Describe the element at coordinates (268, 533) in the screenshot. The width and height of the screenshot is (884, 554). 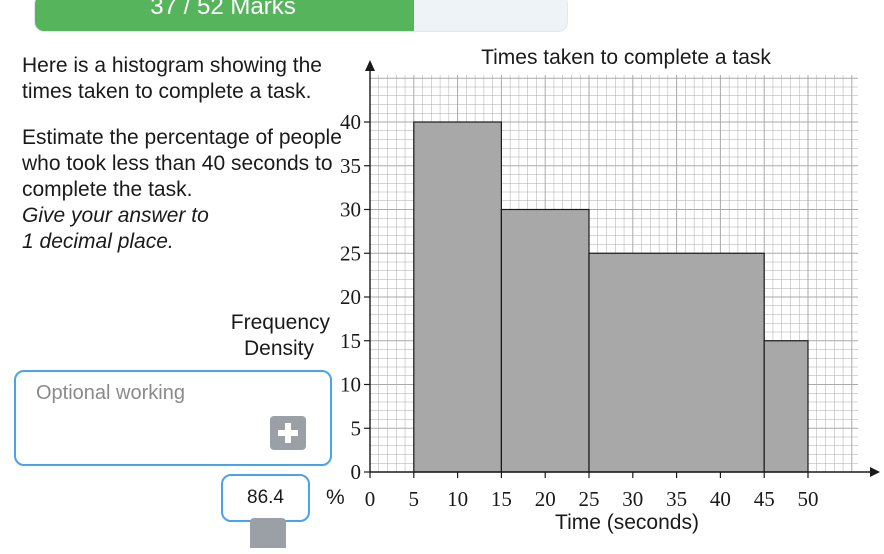
I see `add-button` at that location.